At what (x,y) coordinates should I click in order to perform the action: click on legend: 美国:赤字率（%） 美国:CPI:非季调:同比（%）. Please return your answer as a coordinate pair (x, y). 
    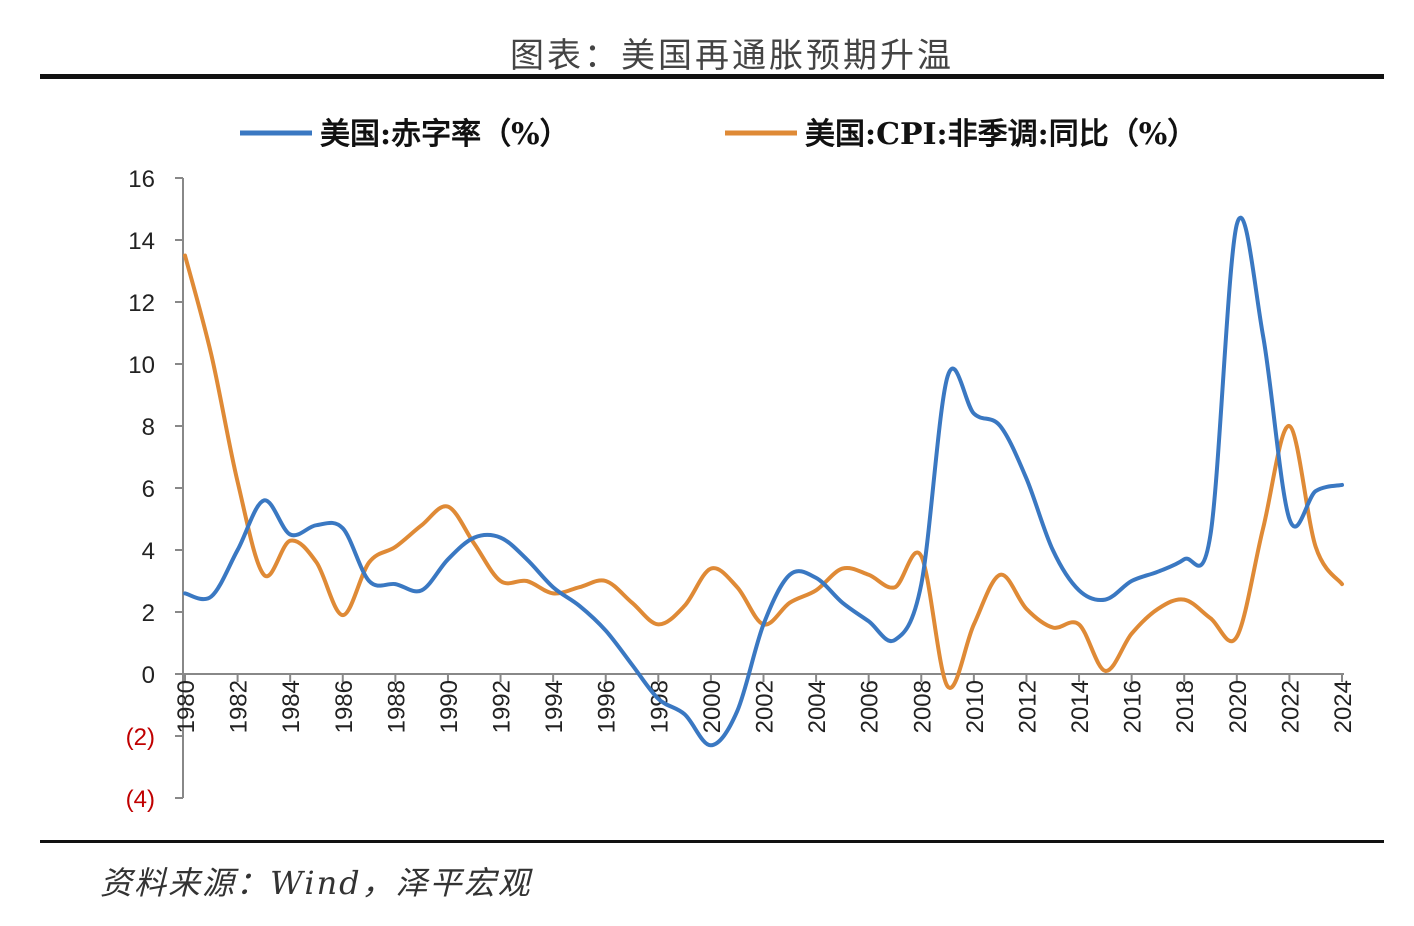
    Looking at the image, I should click on (718, 134).